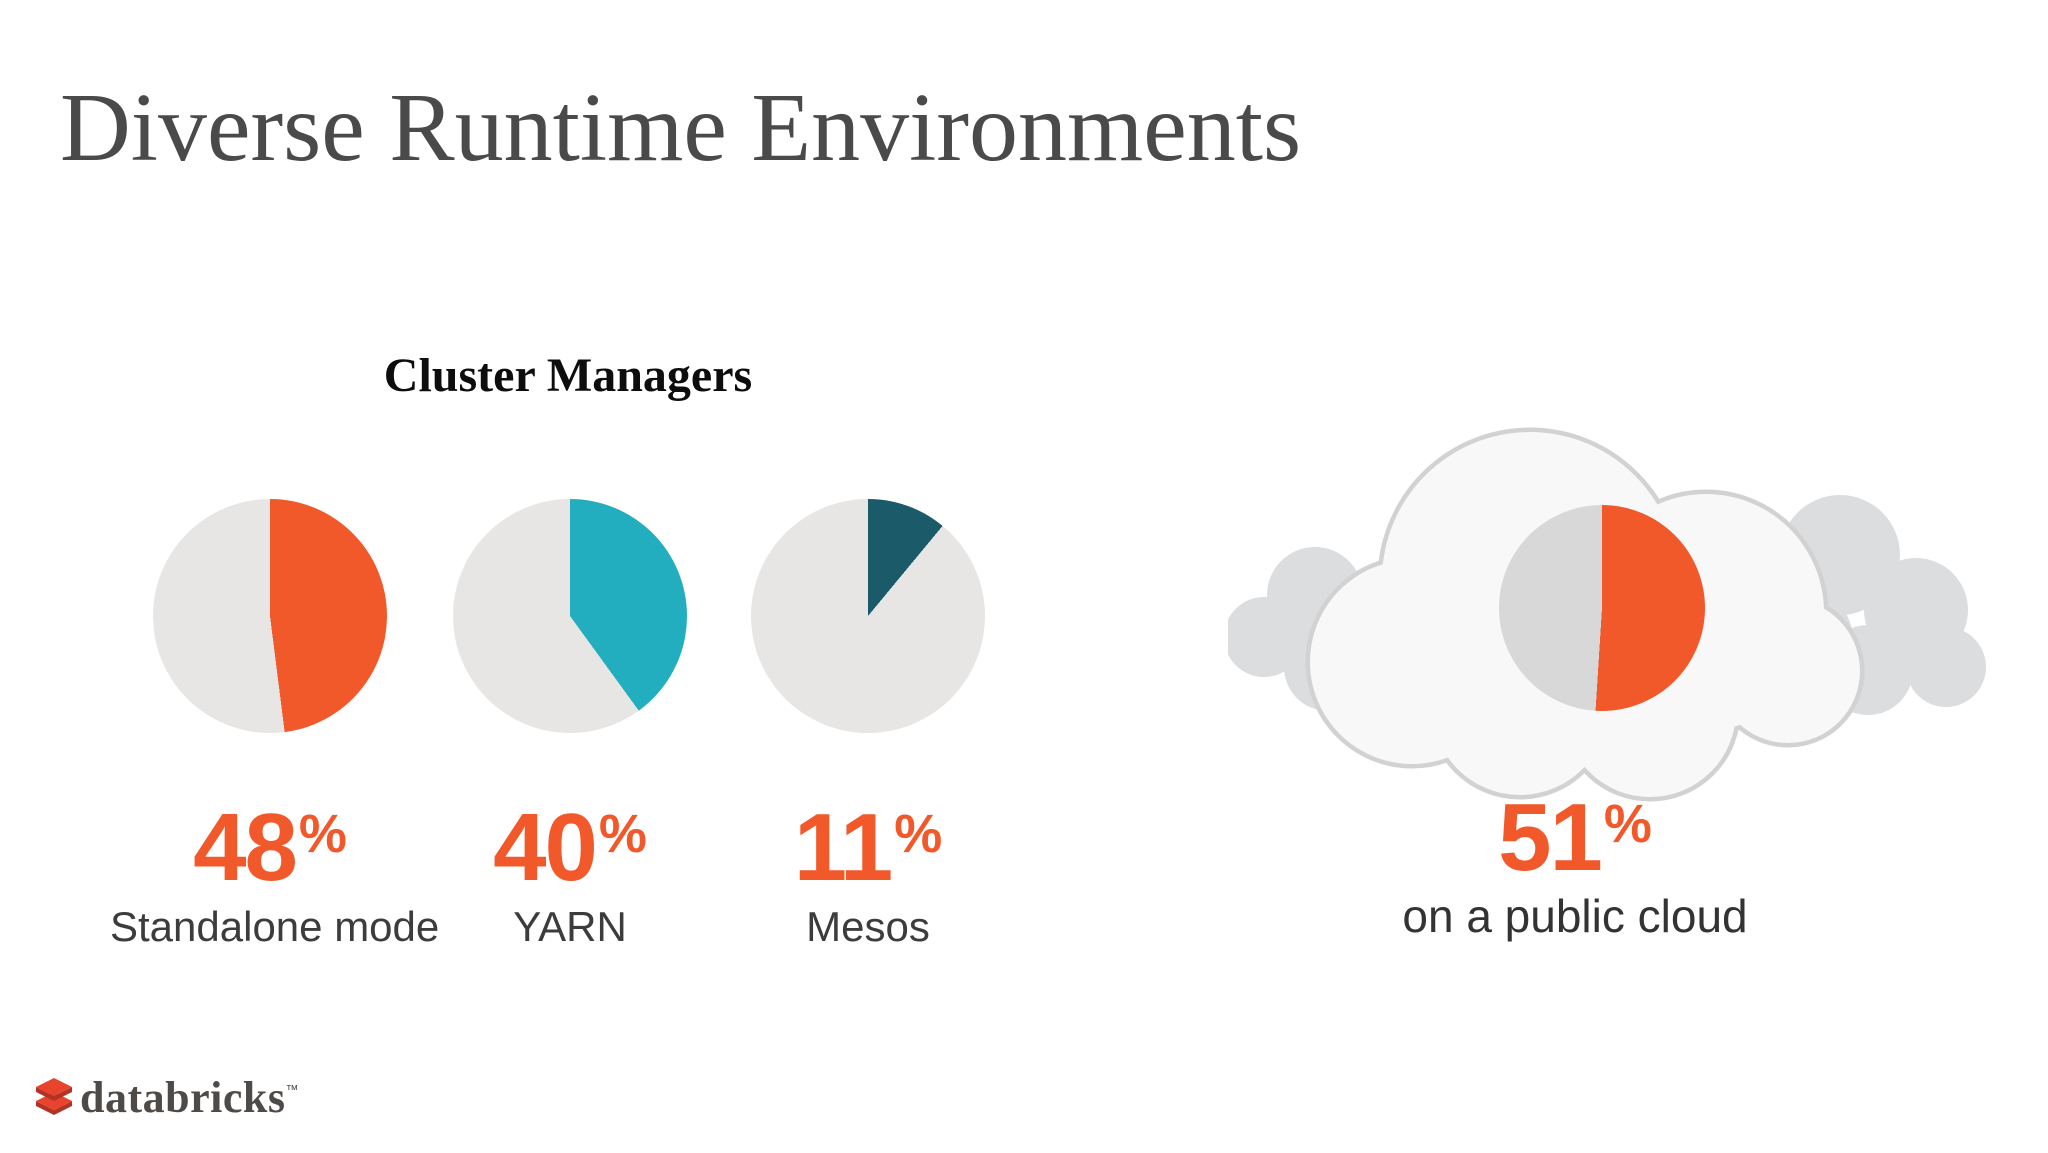  What do you see at coordinates (570, 616) in the screenshot?
I see `yarn-pie-chart` at bounding box center [570, 616].